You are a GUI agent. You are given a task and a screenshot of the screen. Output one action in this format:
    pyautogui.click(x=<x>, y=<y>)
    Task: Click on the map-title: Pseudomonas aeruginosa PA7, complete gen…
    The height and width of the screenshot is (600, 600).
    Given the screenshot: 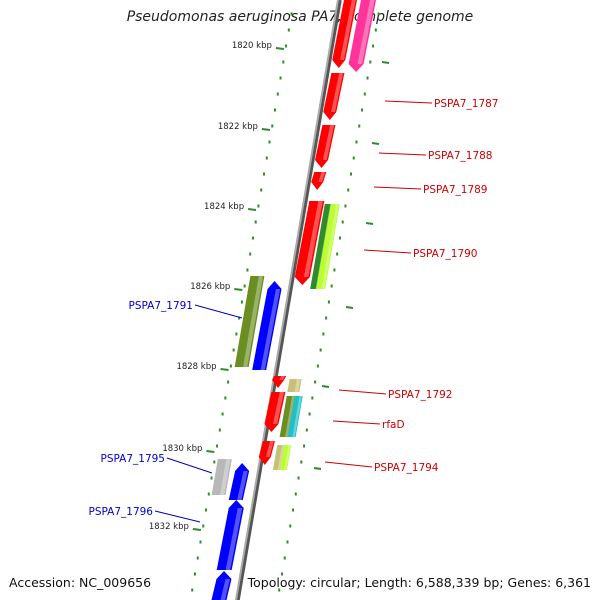 What is the action you would take?
    pyautogui.click(x=300, y=17)
    